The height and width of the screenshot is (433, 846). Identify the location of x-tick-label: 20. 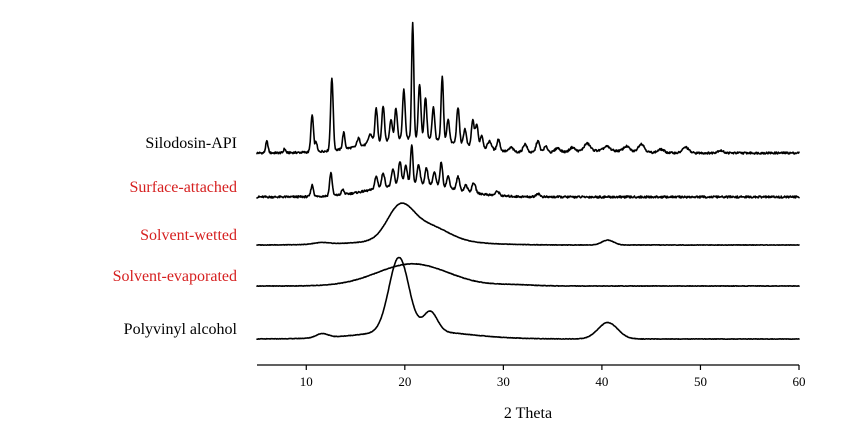
(404, 381).